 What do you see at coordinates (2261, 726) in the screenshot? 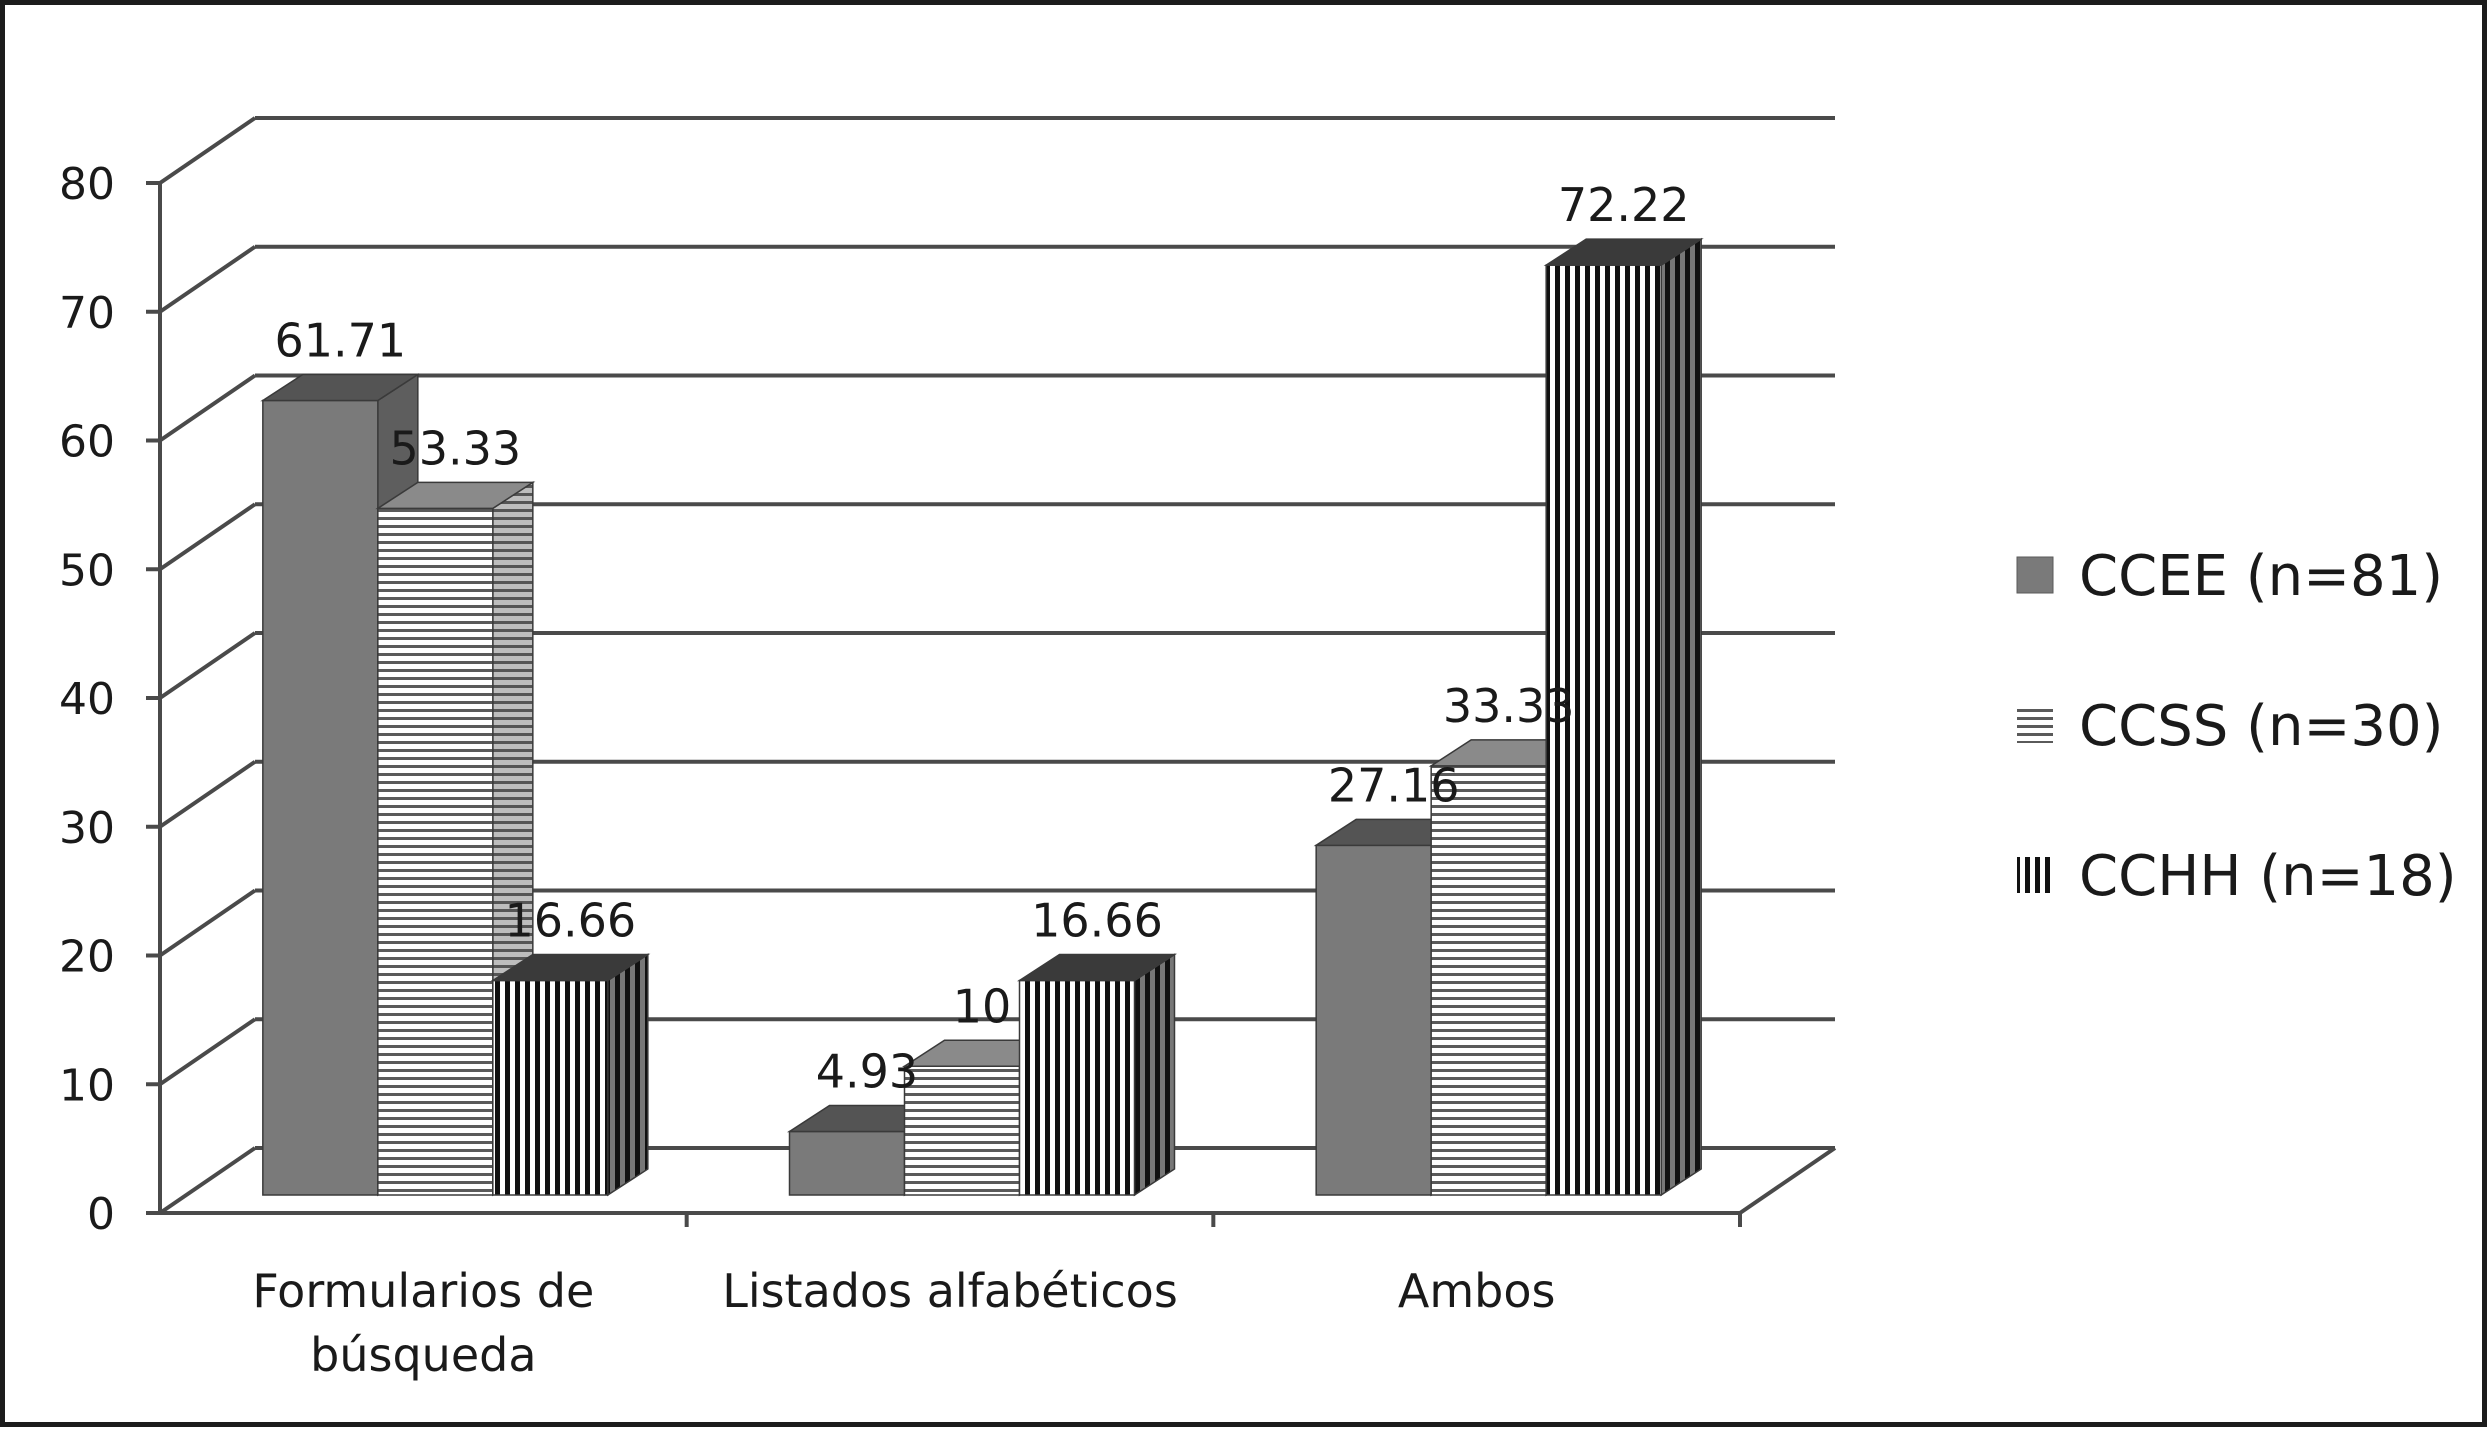
I see `legend-label: CCSS (n=30)` at bounding box center [2261, 726].